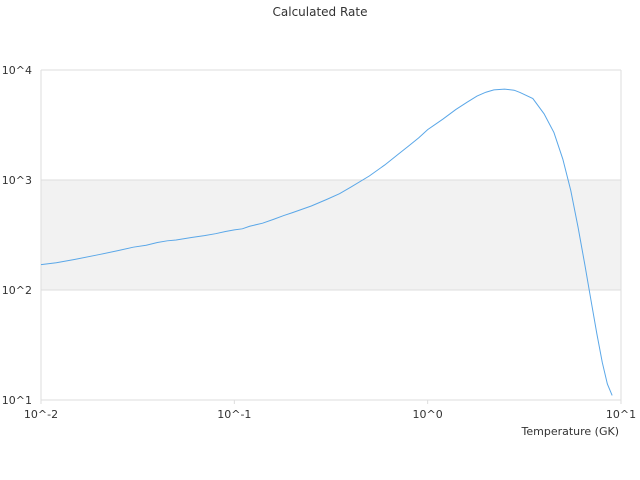 The height and width of the screenshot is (480, 640). Describe the element at coordinates (17, 180) in the screenshot. I see `y-tick-label: 10^3` at that location.